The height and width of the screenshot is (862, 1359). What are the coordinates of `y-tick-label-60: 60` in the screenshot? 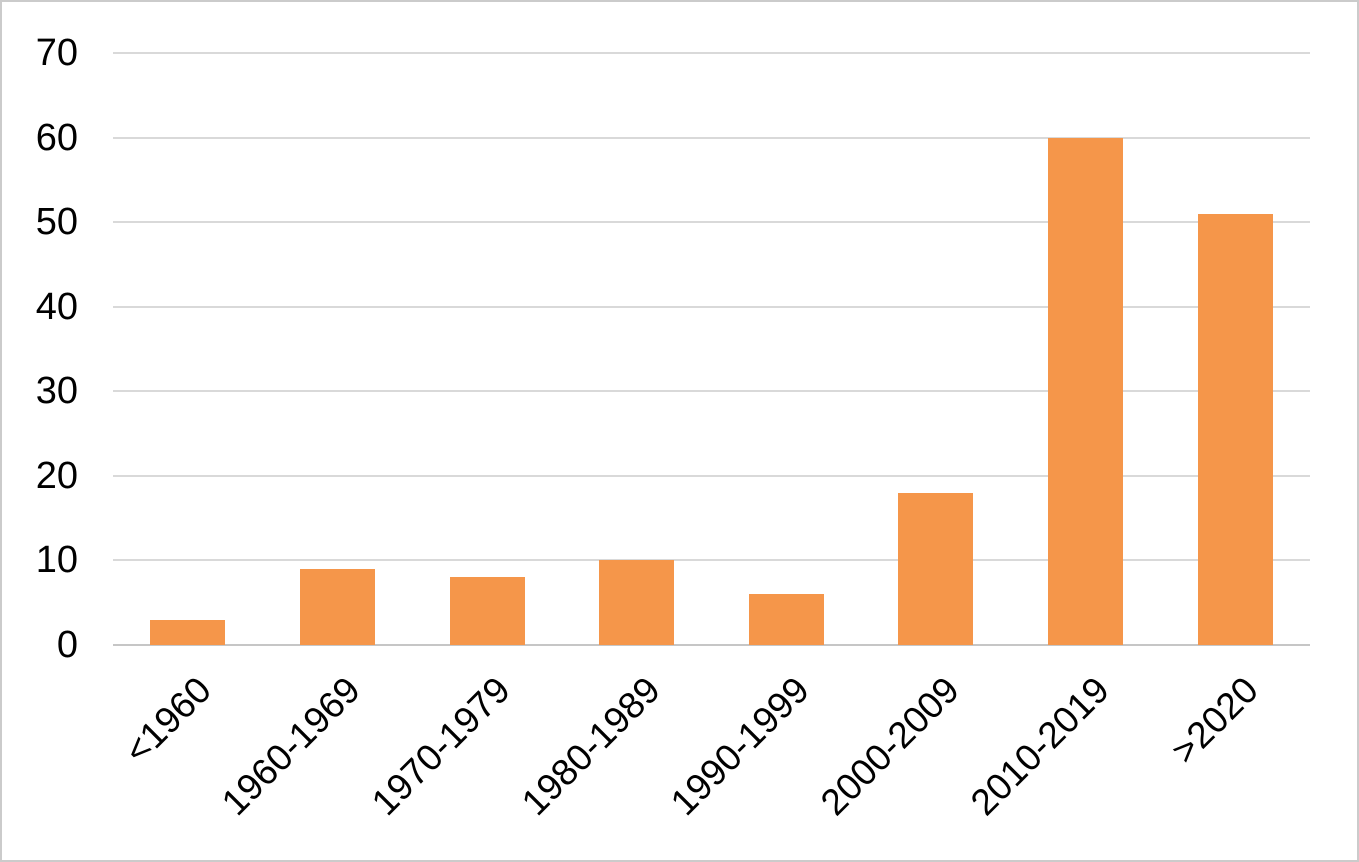 It's located at (56, 137).